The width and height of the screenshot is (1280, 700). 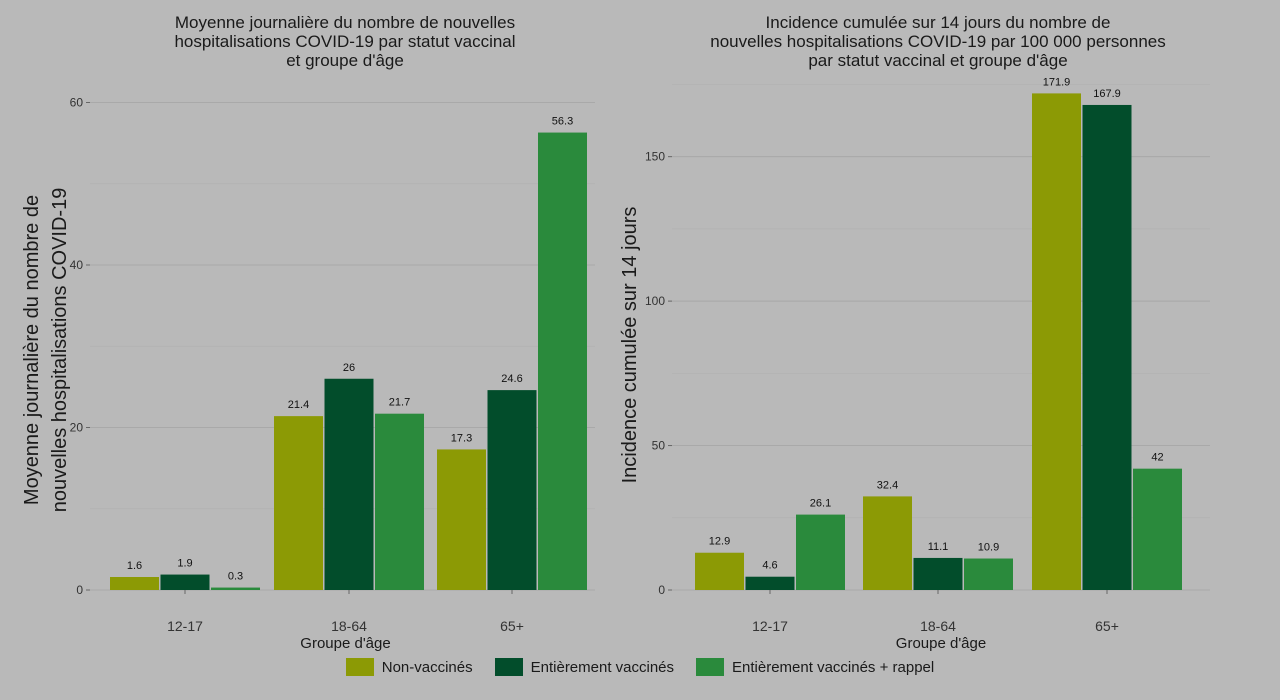 What do you see at coordinates (710, 667) in the screenshot?
I see `legend-swatch-rappel` at bounding box center [710, 667].